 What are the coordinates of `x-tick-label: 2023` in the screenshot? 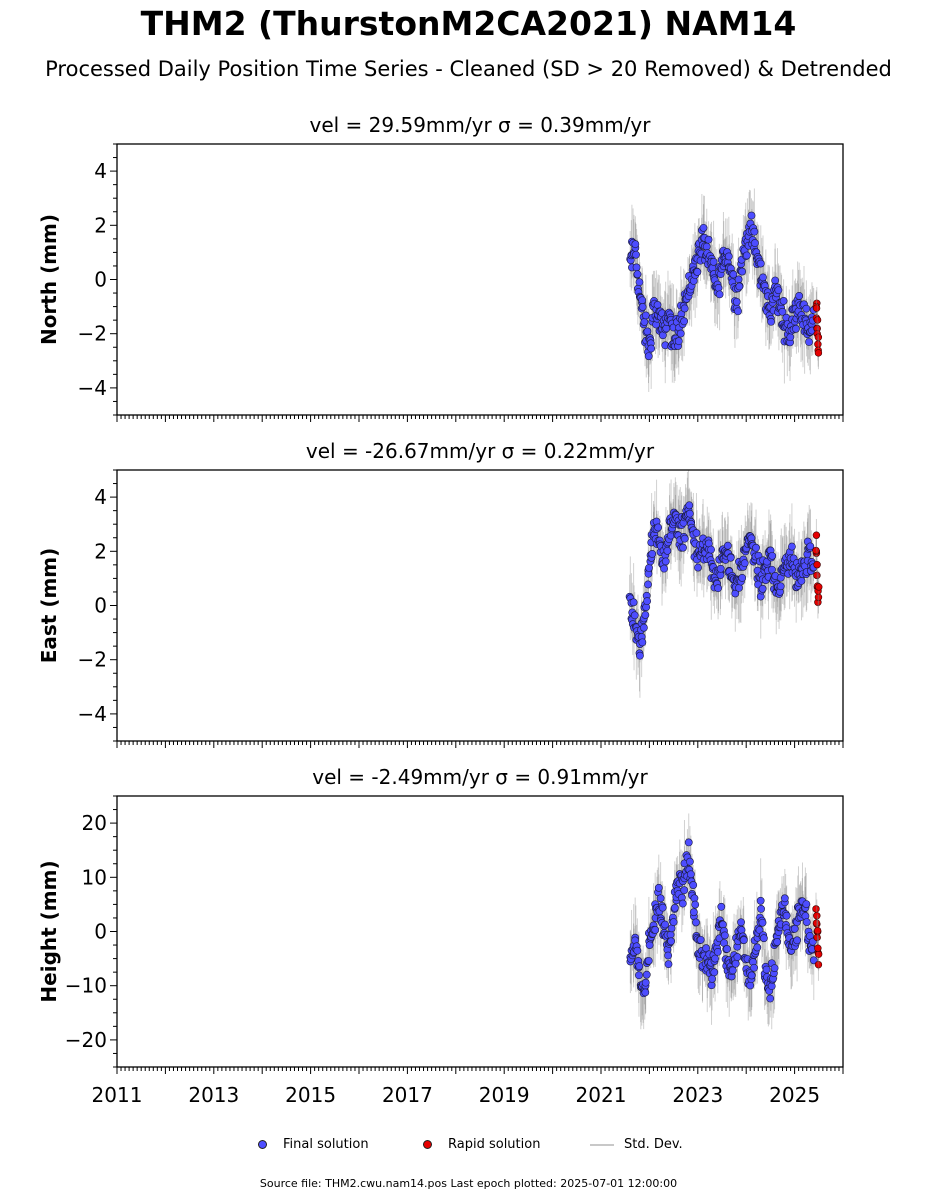 It's located at (697, 1095).